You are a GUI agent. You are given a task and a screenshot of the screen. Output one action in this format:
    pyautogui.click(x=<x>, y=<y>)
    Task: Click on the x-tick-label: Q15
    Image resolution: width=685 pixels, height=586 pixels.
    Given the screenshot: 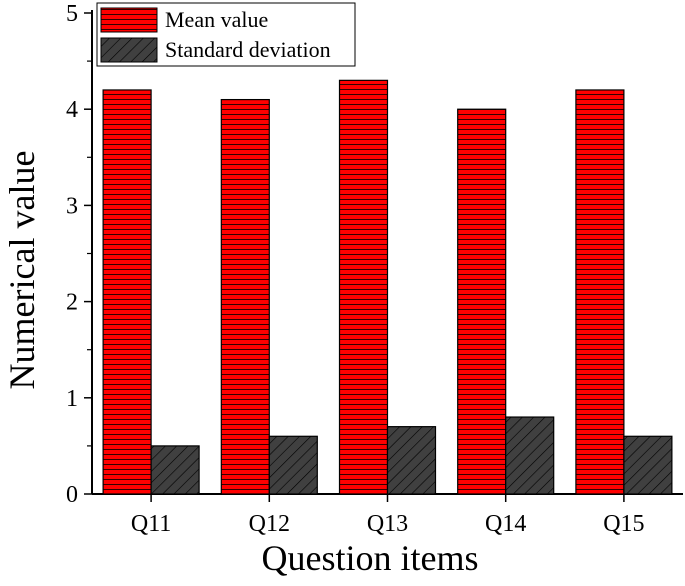 What is the action you would take?
    pyautogui.click(x=623, y=524)
    